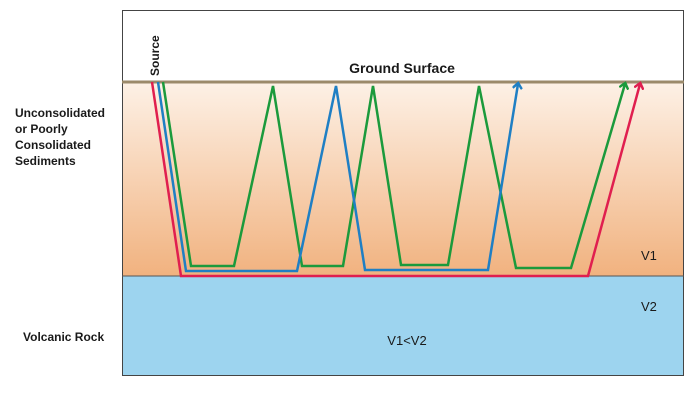 Image resolution: width=691 pixels, height=402 pixels. What do you see at coordinates (649, 306) in the screenshot?
I see `velocity-label: V2` at bounding box center [649, 306].